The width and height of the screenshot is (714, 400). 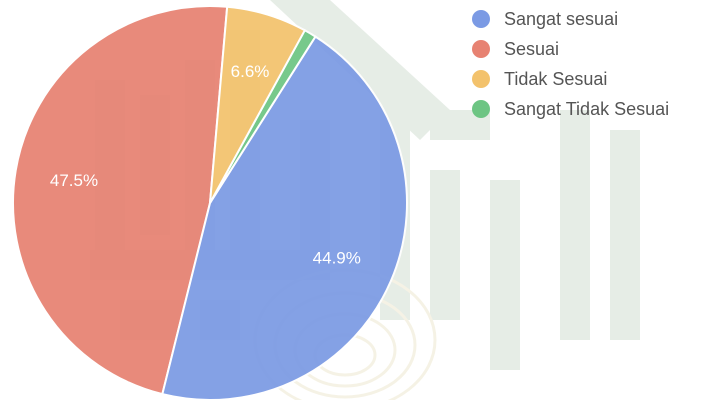 I want to click on legend-item-tidak-sesuai: Tidak Sesuai, so click(x=593, y=79).